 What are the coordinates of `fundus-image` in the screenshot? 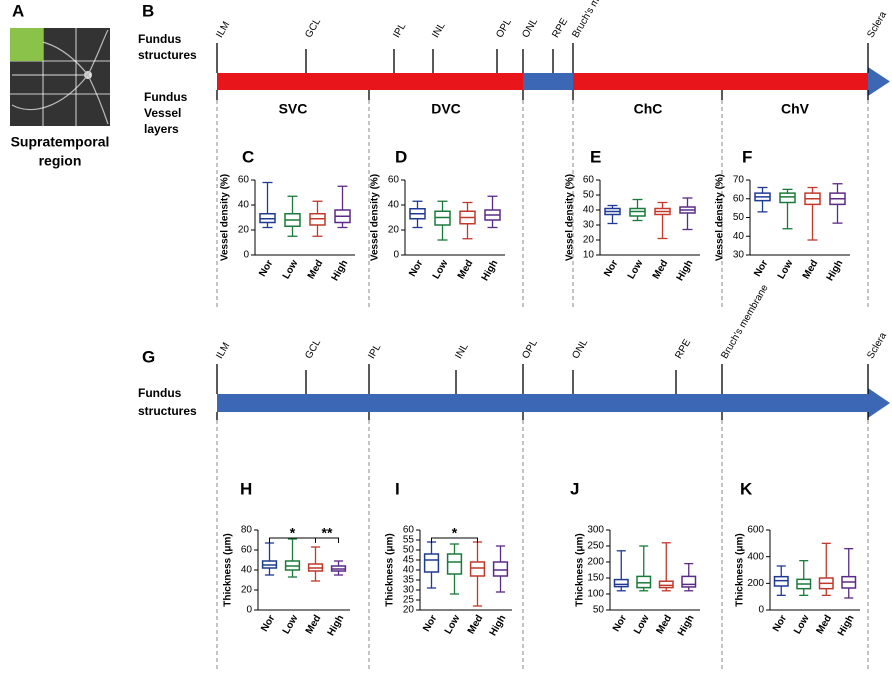 It's located at (60, 77).